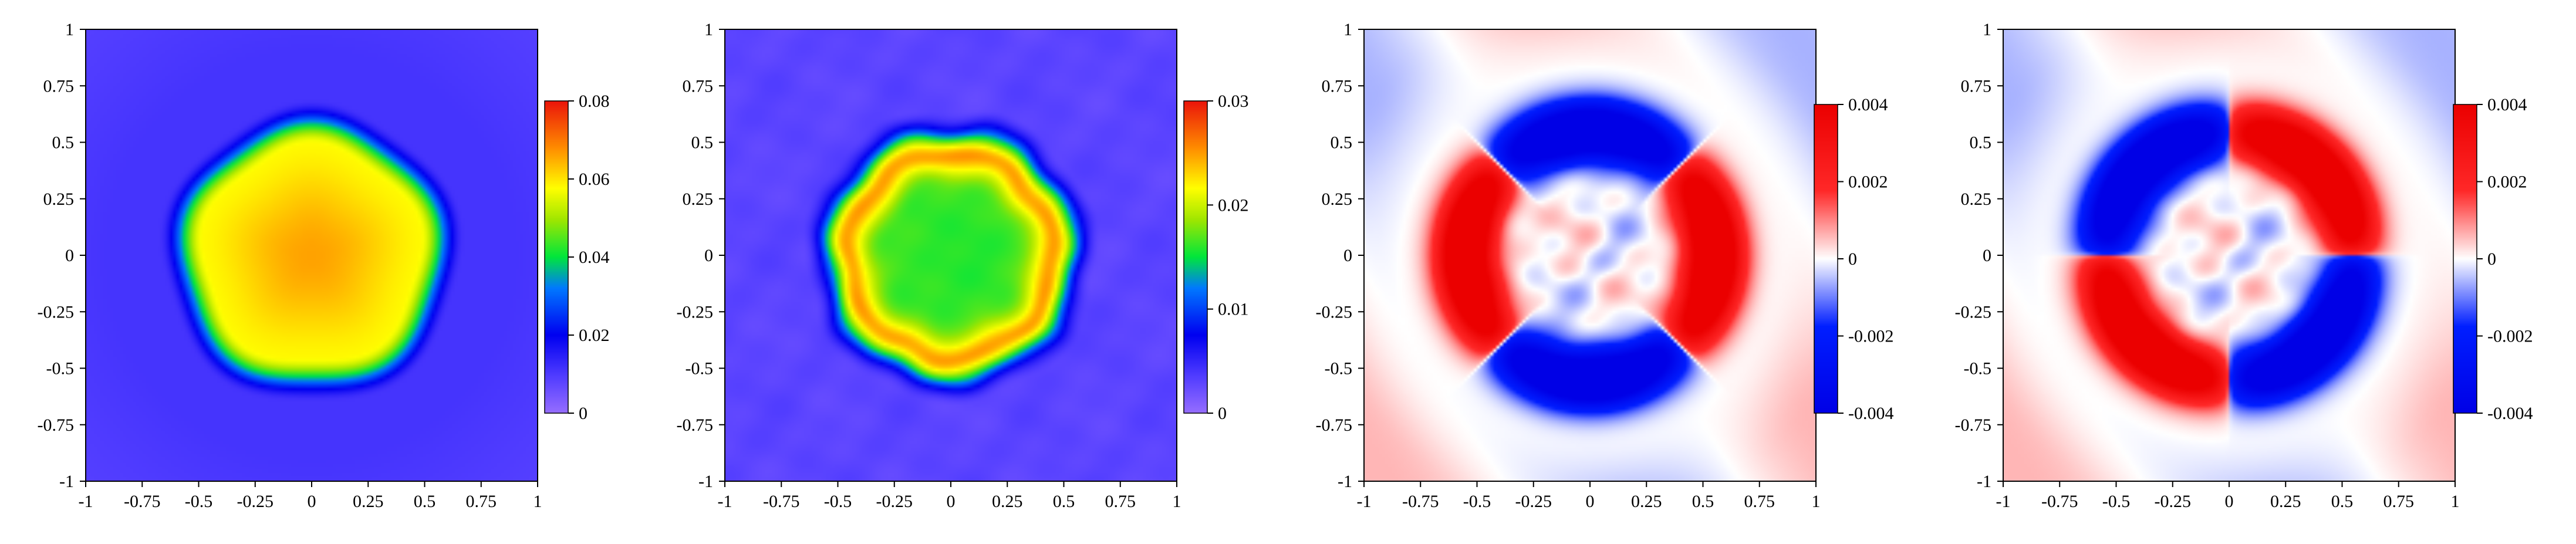 The height and width of the screenshot is (544, 2576). I want to click on colorbar-tick-label: 0.06, so click(594, 179).